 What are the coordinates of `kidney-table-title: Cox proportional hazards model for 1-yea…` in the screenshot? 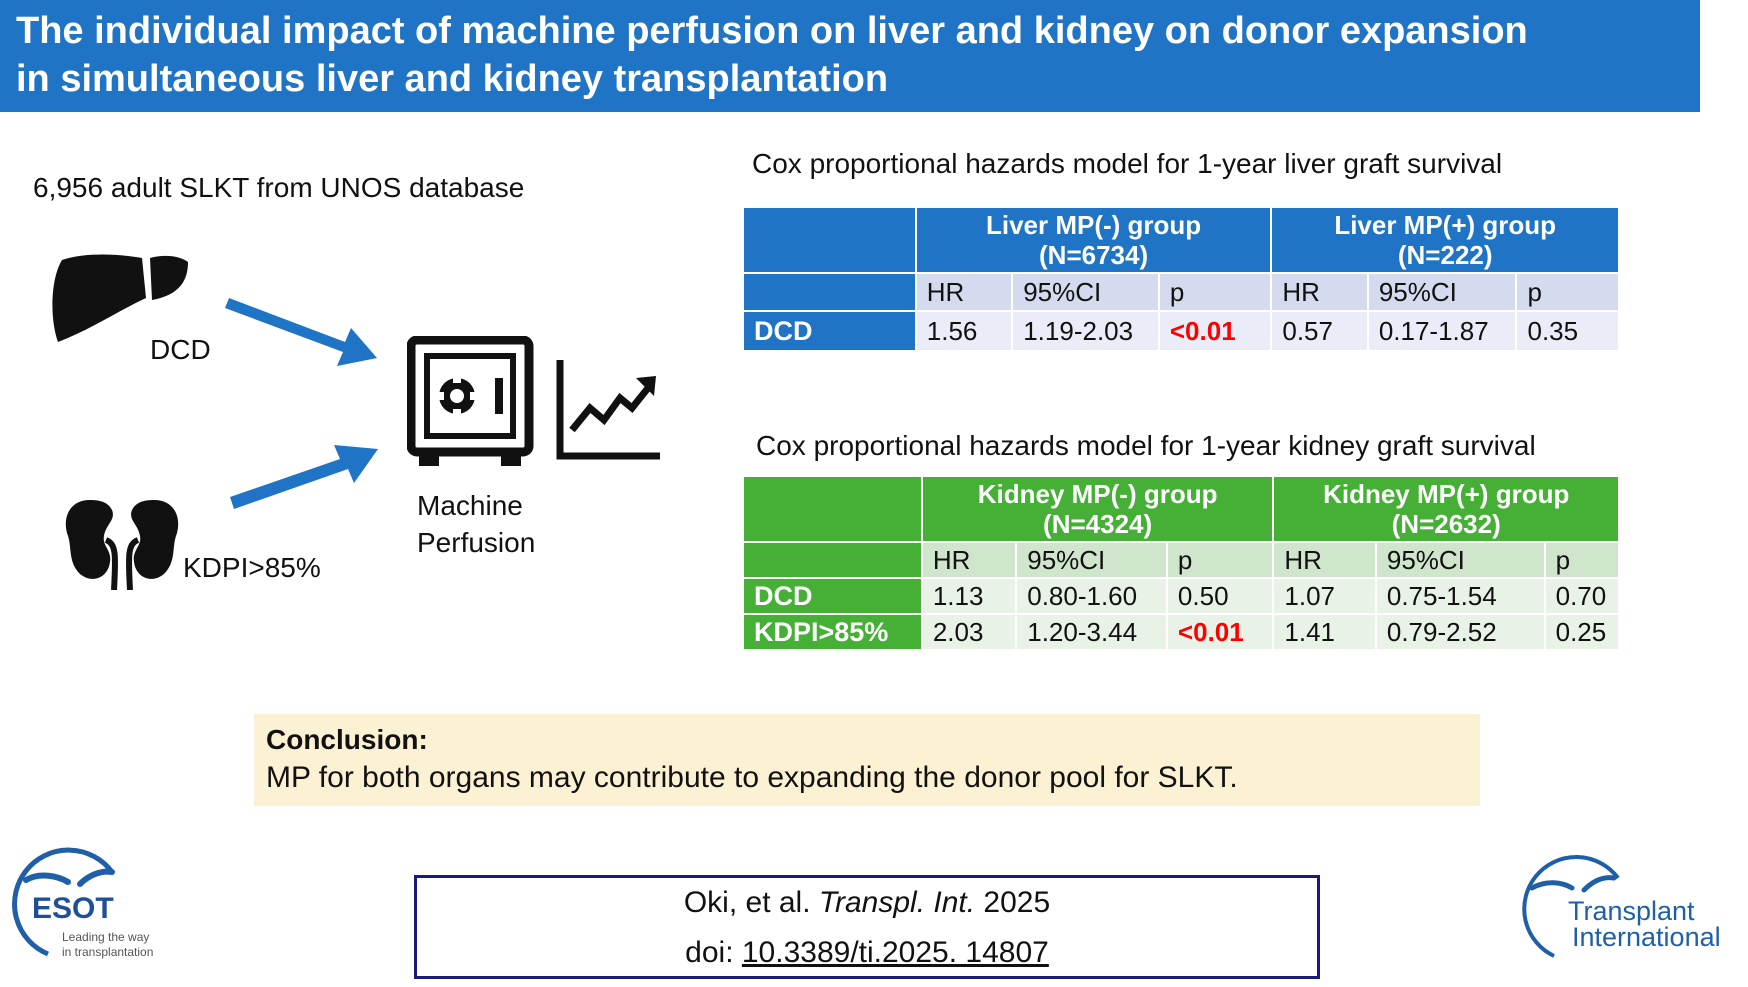 It's located at (1146, 445).